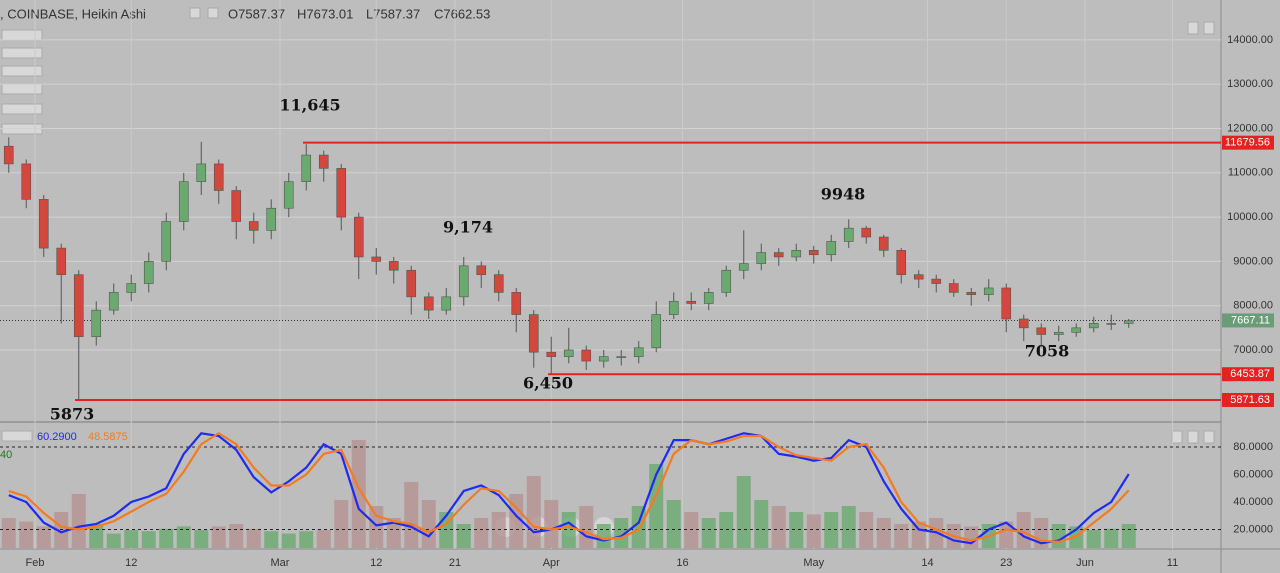  Describe the element at coordinates (1253, 529) in the screenshot. I see `y-tick-label: 20.0000` at that location.